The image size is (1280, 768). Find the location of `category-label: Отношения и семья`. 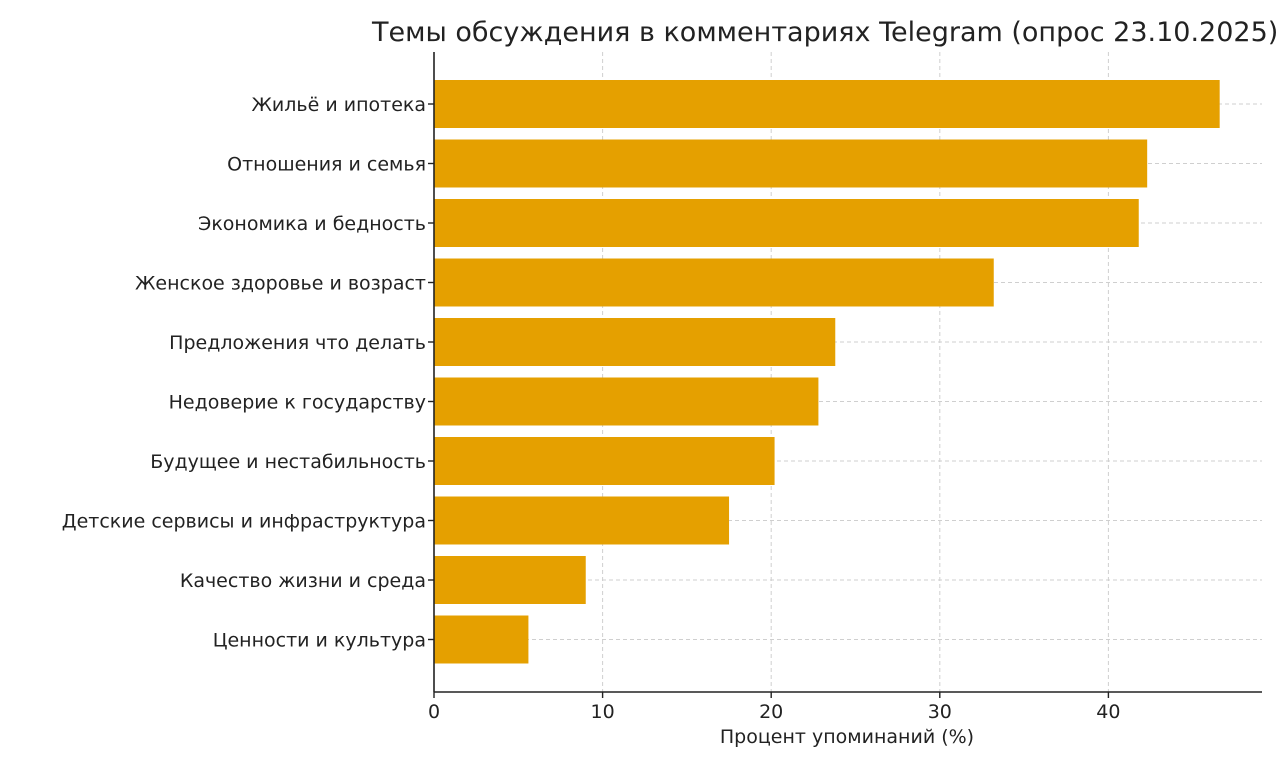

category-label: Отношения и семья is located at coordinates (326, 165).